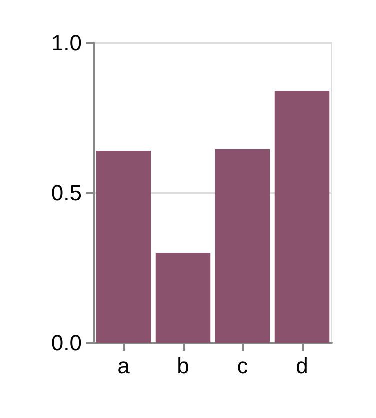 This screenshot has width=376, height=418. I want to click on y-tick-label: 0.0, so click(66, 343).